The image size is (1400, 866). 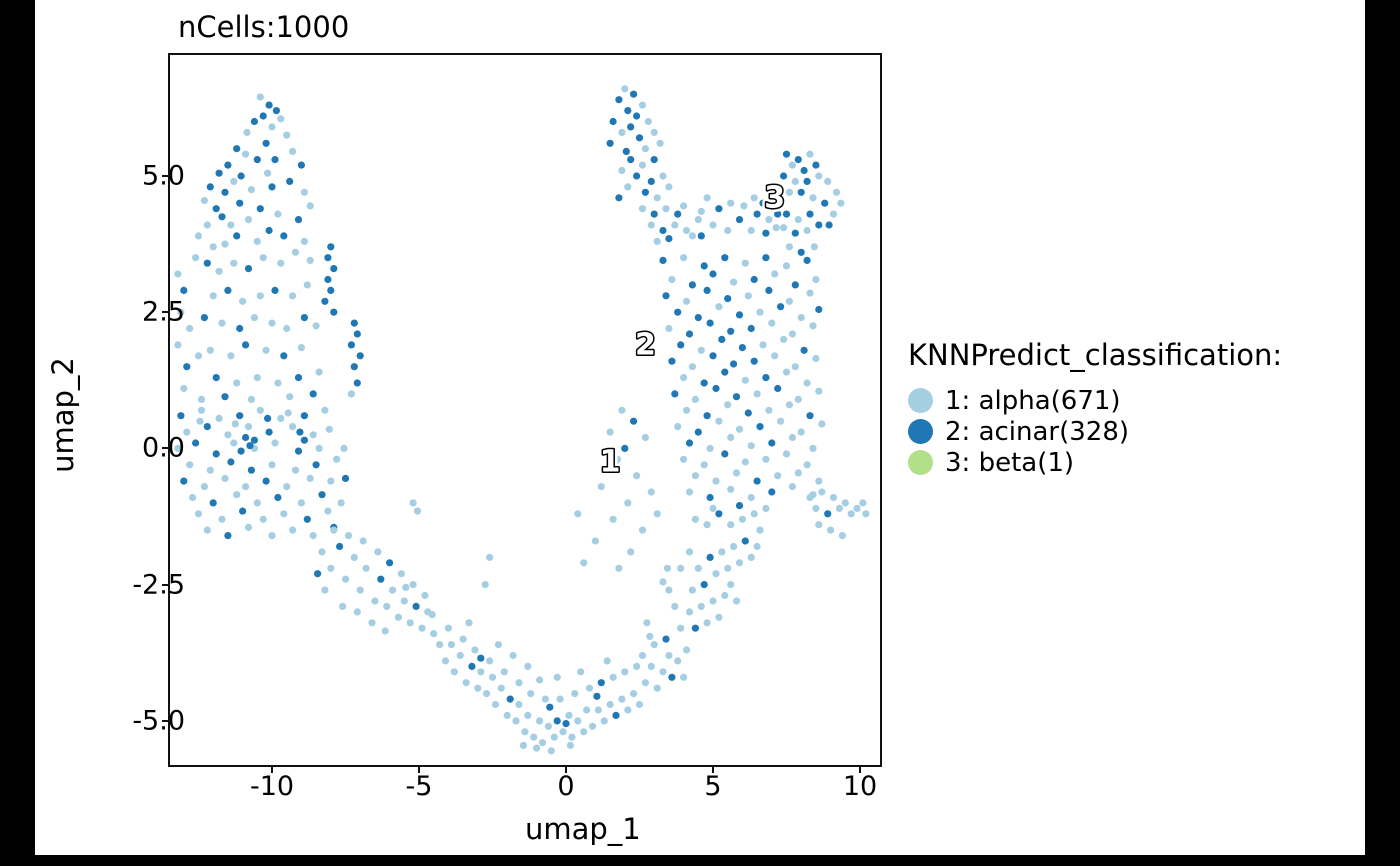 I want to click on cluster-label-halo: 1, so click(x=610, y=462).